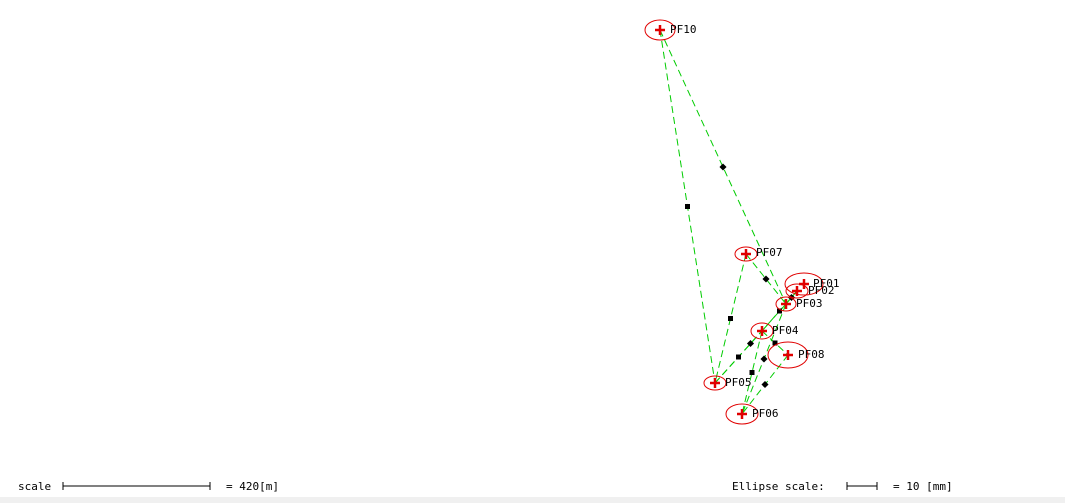 This screenshot has height=503, width=1065. Describe the element at coordinates (765, 413) in the screenshot. I see `point-label: PF06` at that location.